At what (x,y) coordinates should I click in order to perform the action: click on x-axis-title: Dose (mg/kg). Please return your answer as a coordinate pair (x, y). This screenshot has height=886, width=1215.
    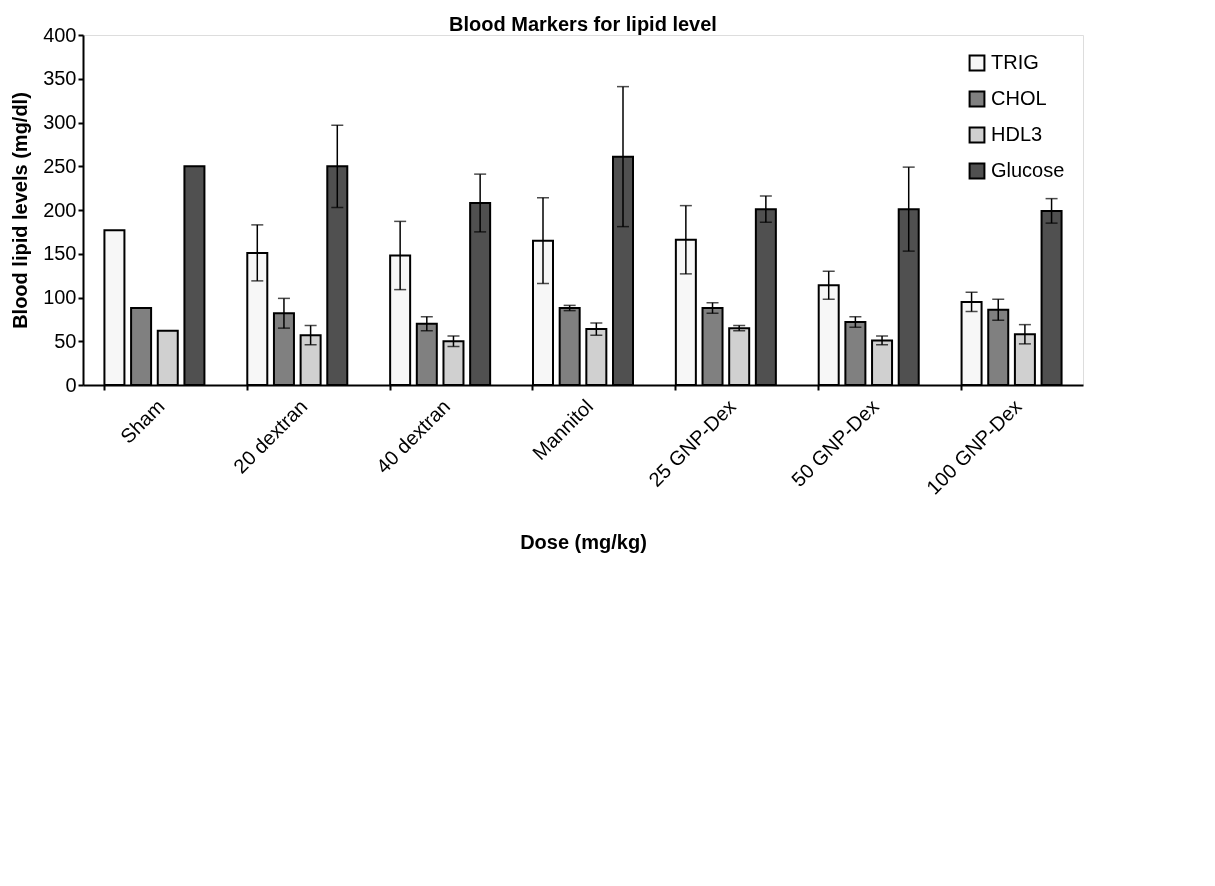
    Looking at the image, I should click on (583, 541).